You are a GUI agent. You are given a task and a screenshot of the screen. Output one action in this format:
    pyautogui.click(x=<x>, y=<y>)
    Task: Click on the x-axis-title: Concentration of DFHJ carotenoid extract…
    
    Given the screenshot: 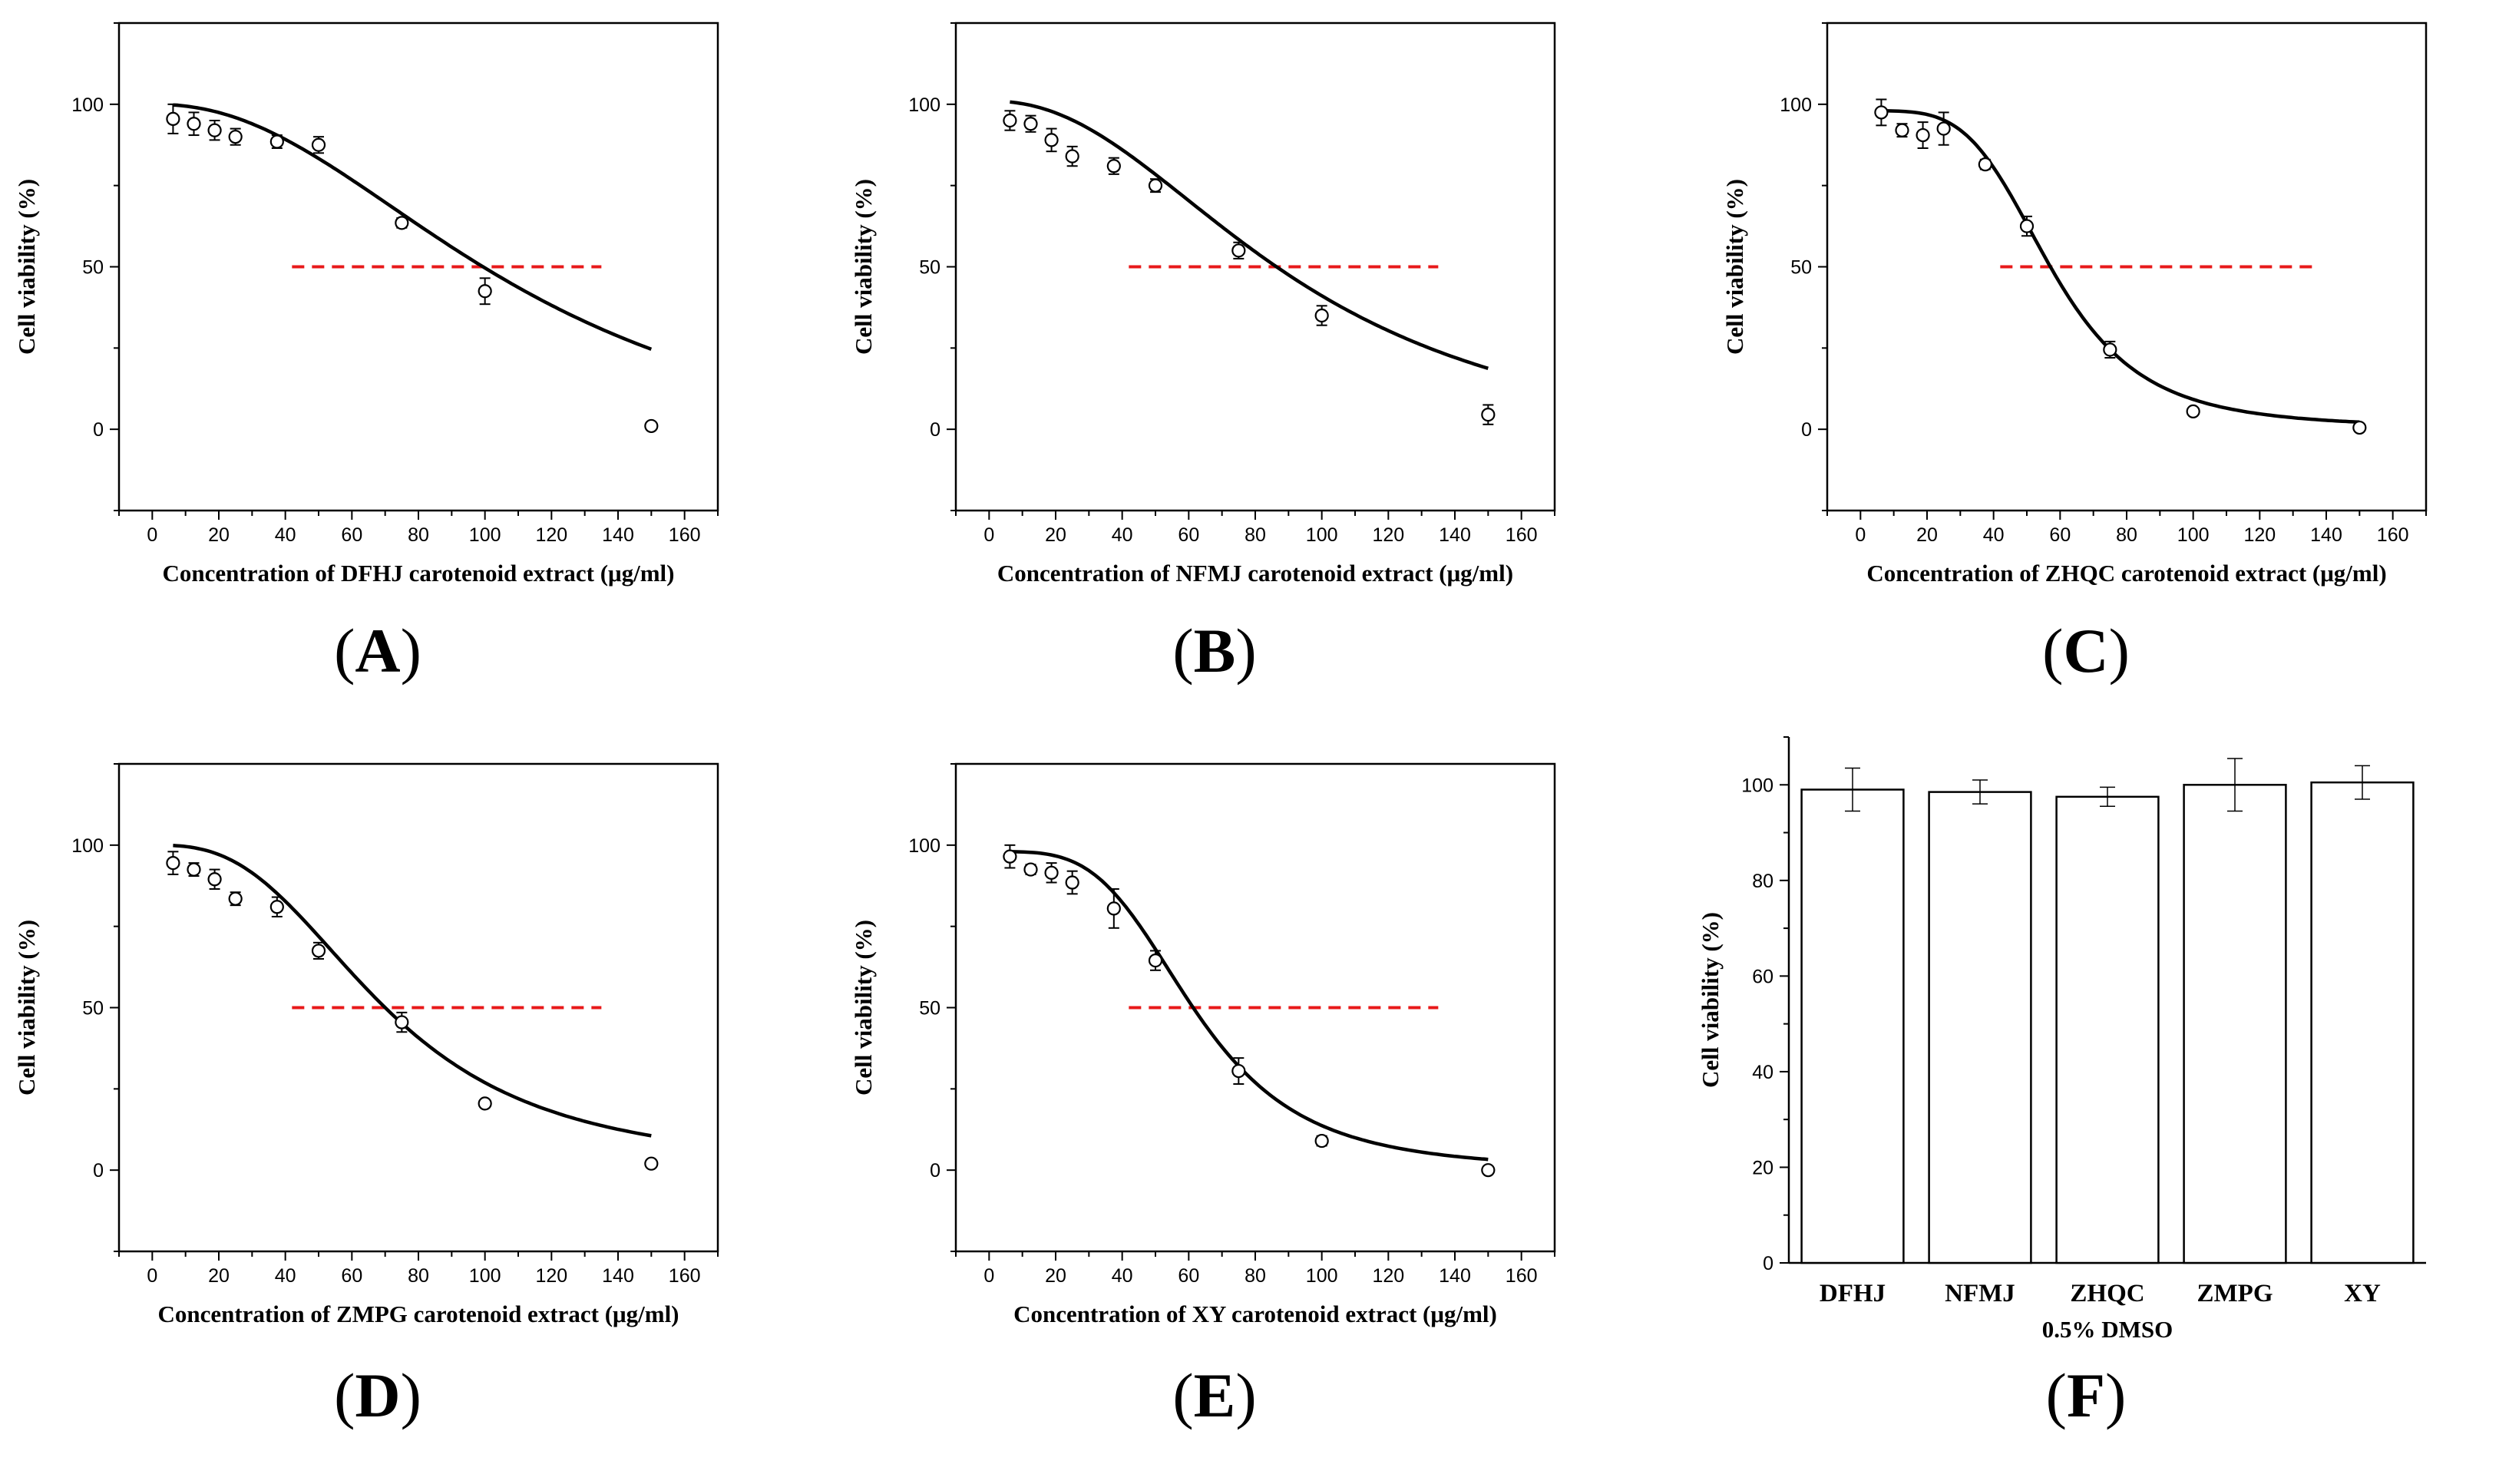 What is the action you would take?
    pyautogui.click(x=419, y=573)
    